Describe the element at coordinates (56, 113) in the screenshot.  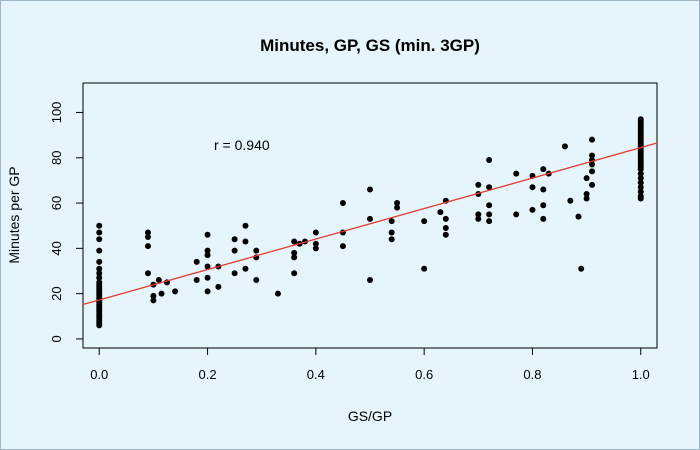
I see `y-tick-label: 100` at that location.